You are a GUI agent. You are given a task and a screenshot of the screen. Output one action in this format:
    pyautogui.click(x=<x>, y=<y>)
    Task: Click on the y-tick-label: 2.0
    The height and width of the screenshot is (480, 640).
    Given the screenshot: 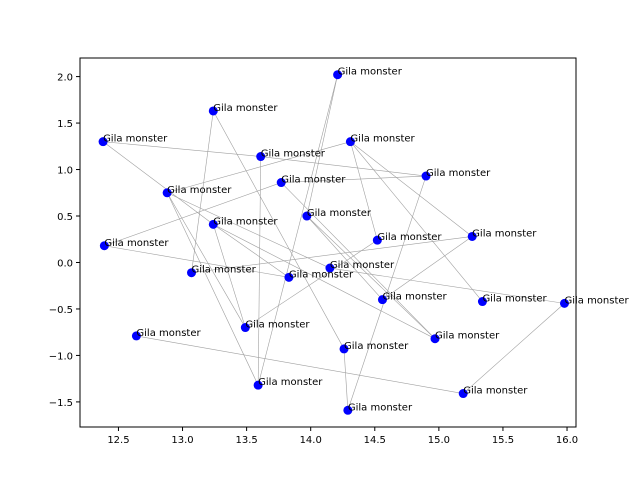 What is the action you would take?
    pyautogui.click(x=65, y=78)
    